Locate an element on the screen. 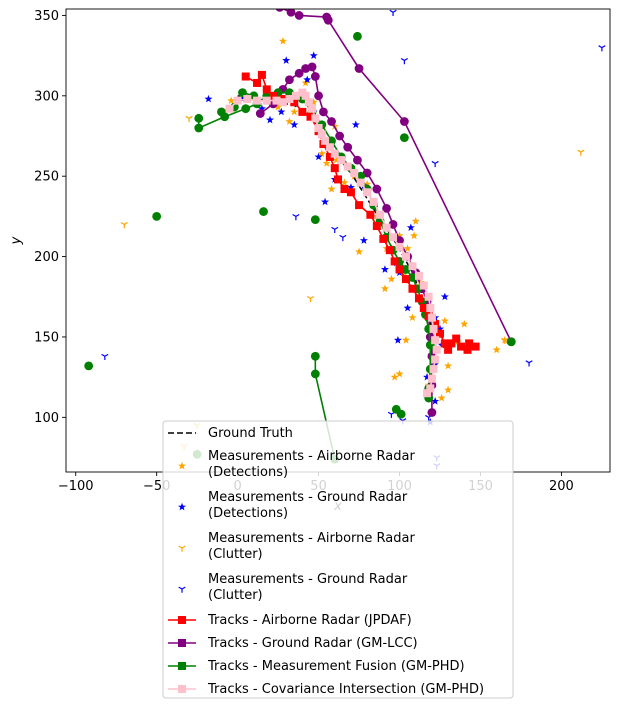 The height and width of the screenshot is (706, 618). legend-label-line2: (Detections) is located at coordinates (248, 513).